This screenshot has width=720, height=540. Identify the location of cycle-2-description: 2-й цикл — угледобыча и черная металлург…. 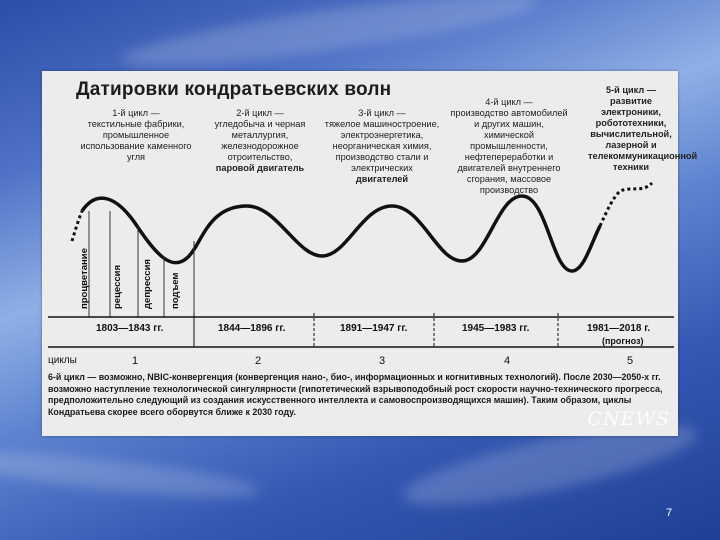
(260, 140).